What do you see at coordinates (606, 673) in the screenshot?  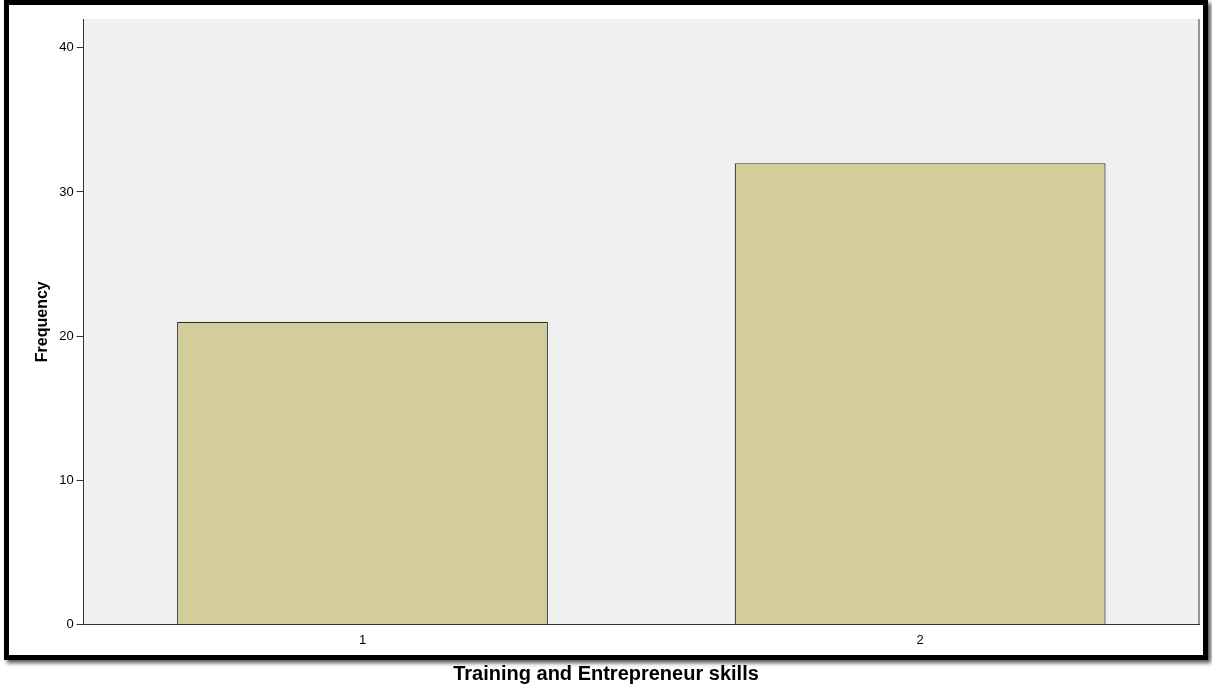 I see `x-axis-title: Training and Entrepreneur skills` at bounding box center [606, 673].